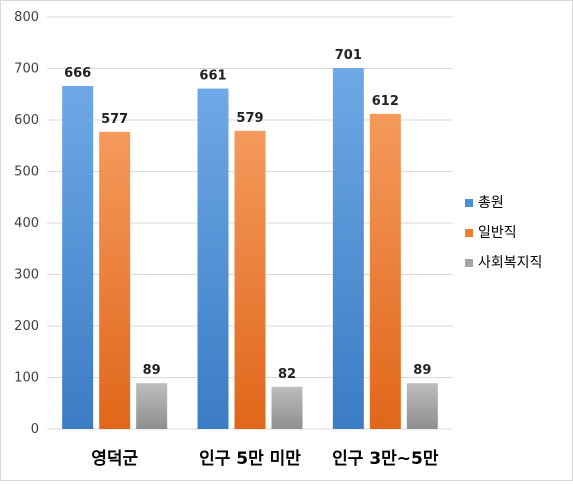  What do you see at coordinates (26, 120) in the screenshot?
I see `y-tick-label: 600` at bounding box center [26, 120].